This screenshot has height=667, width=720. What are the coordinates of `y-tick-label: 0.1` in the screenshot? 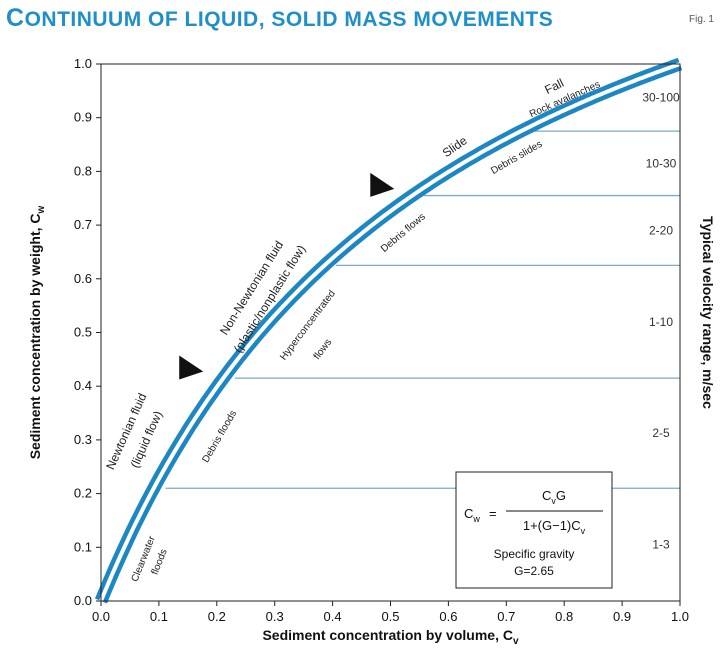 It's located at (83, 546).